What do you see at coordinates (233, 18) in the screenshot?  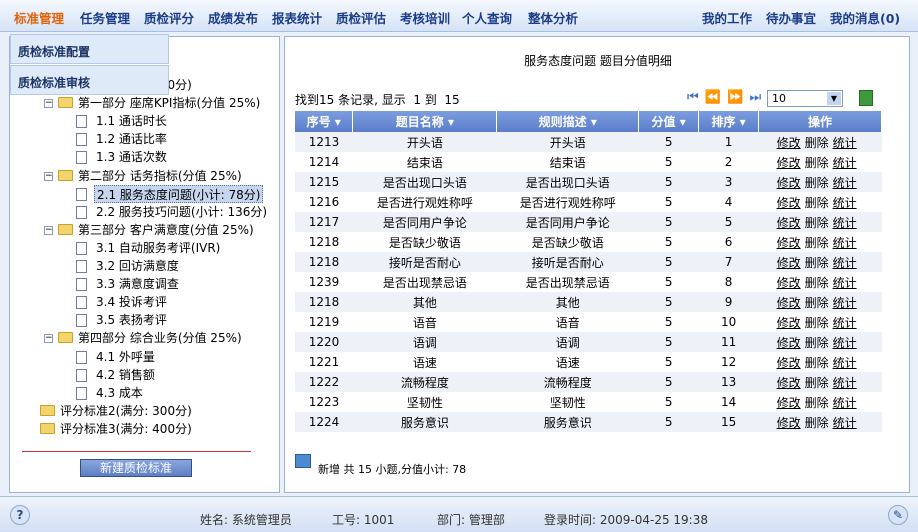 I see `nav-item: 成绩发布` at bounding box center [233, 18].